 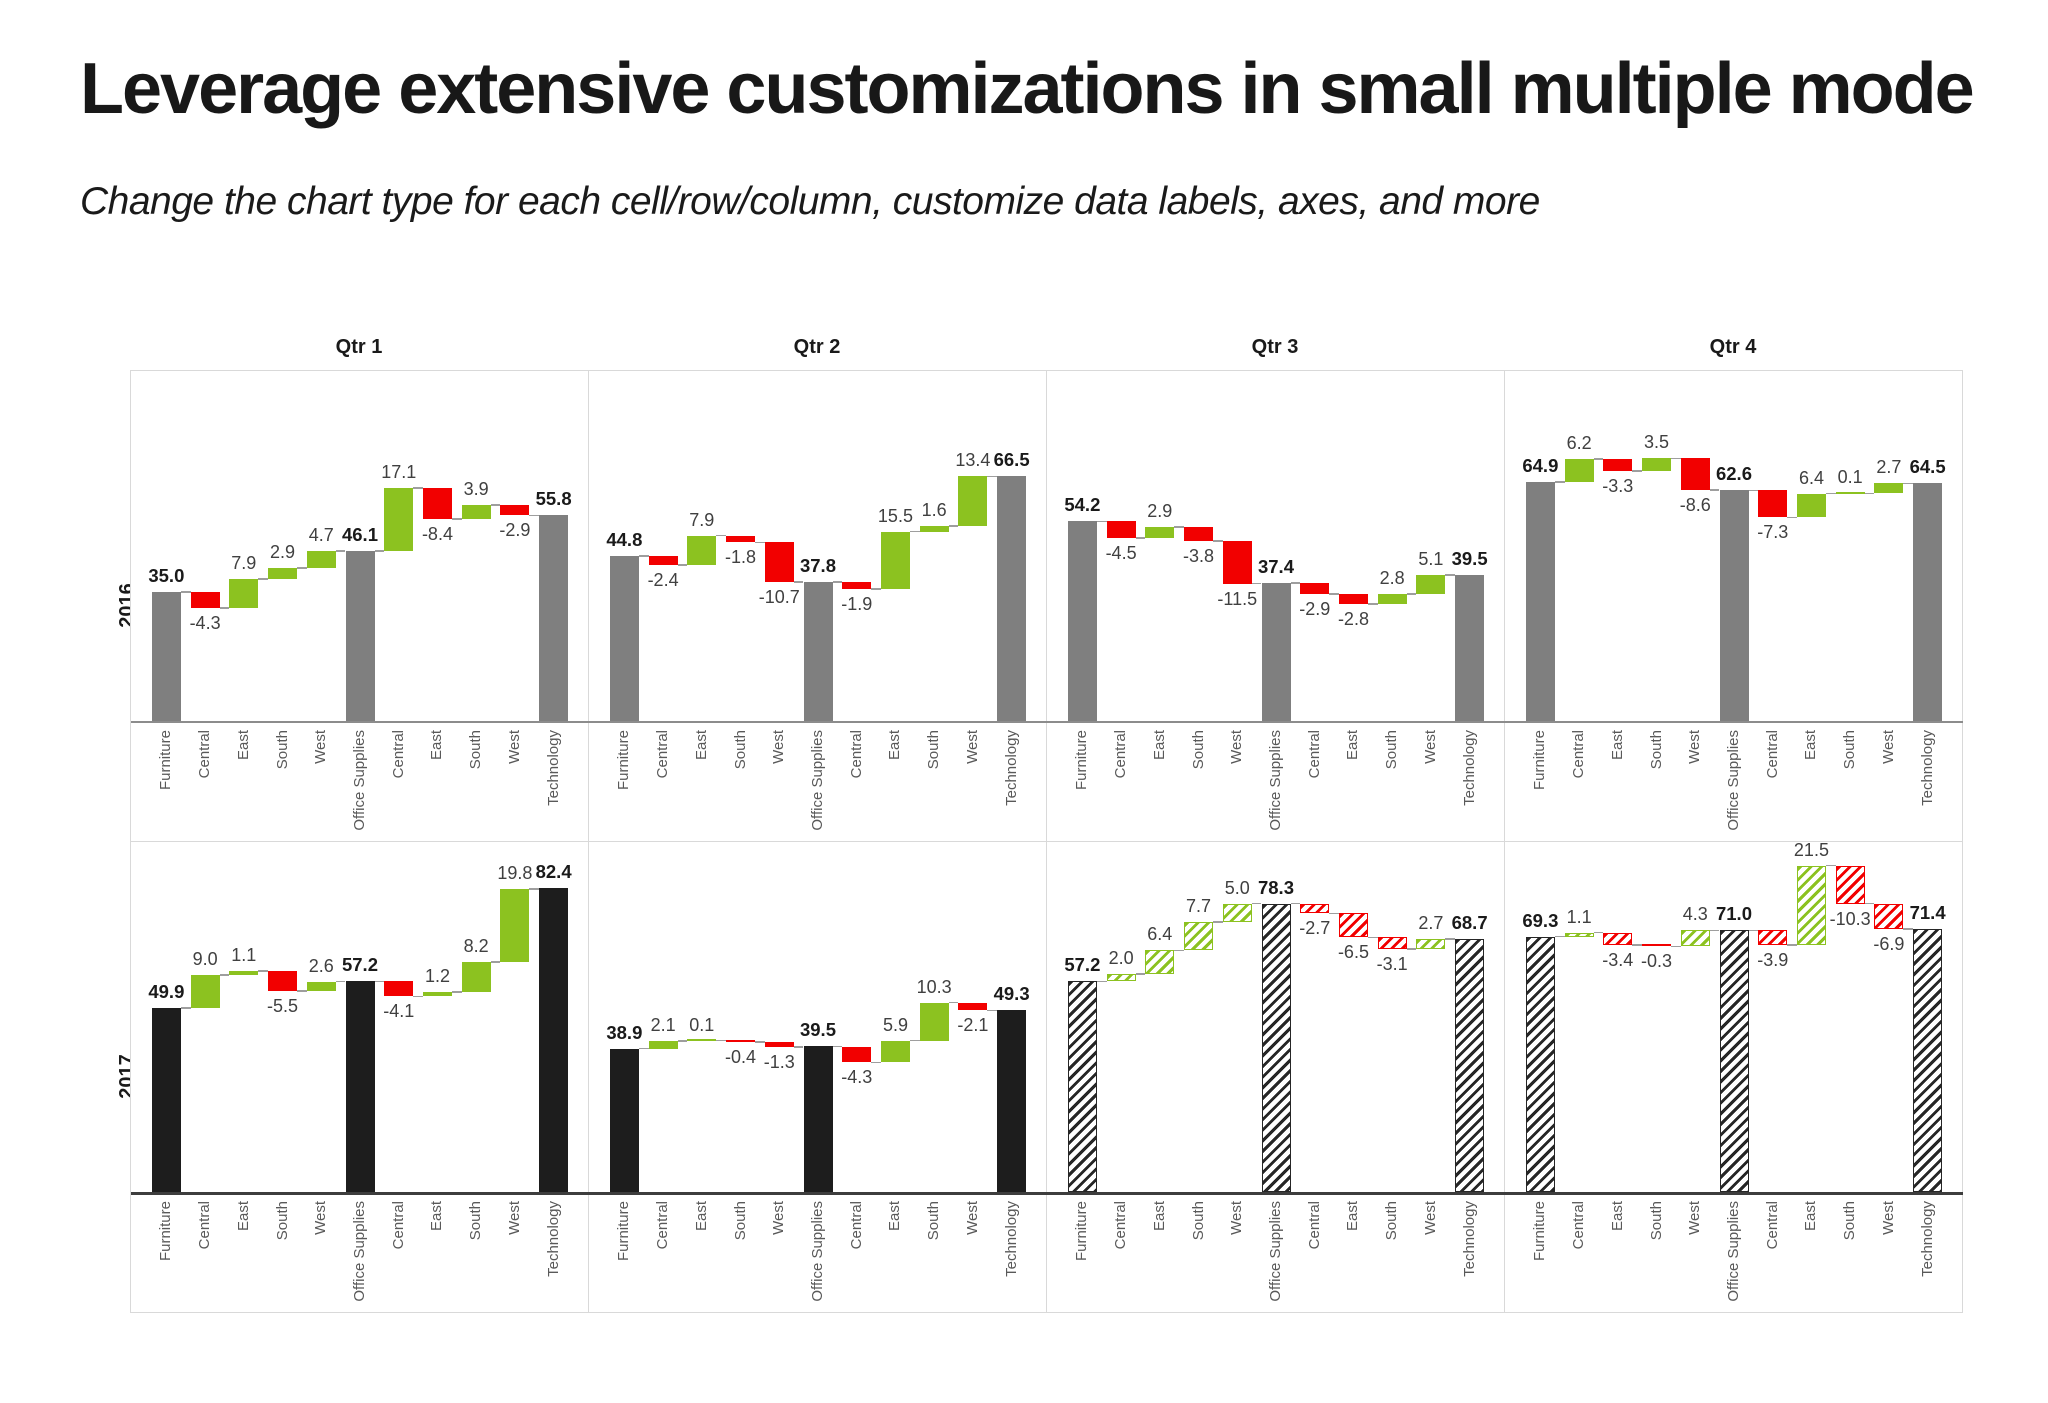 What do you see at coordinates (321, 534) in the screenshot?
I see `data-label-west: 4.7` at bounding box center [321, 534].